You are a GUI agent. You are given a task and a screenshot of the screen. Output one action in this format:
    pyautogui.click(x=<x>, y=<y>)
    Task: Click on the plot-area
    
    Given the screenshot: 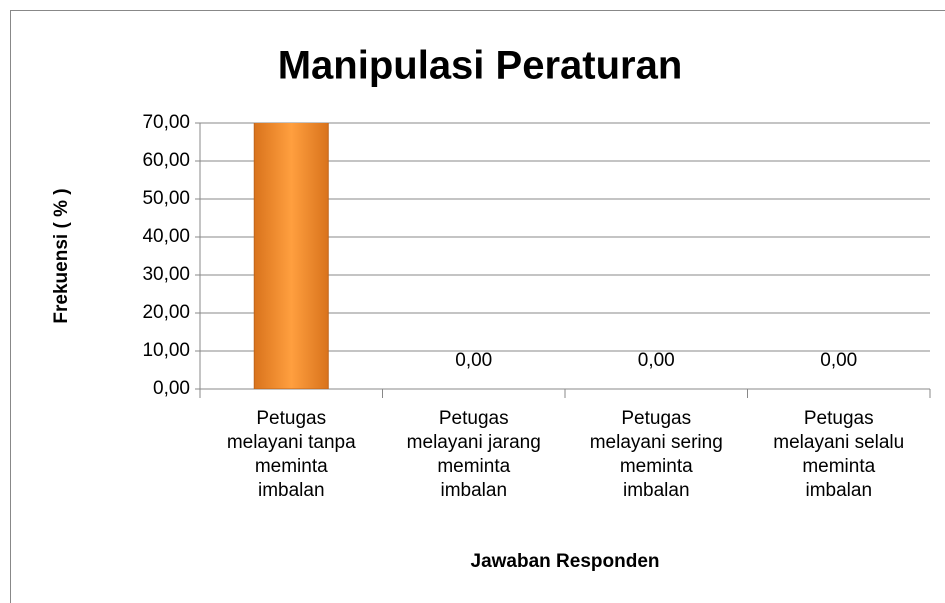 What is the action you would take?
    pyautogui.click(x=291, y=256)
    